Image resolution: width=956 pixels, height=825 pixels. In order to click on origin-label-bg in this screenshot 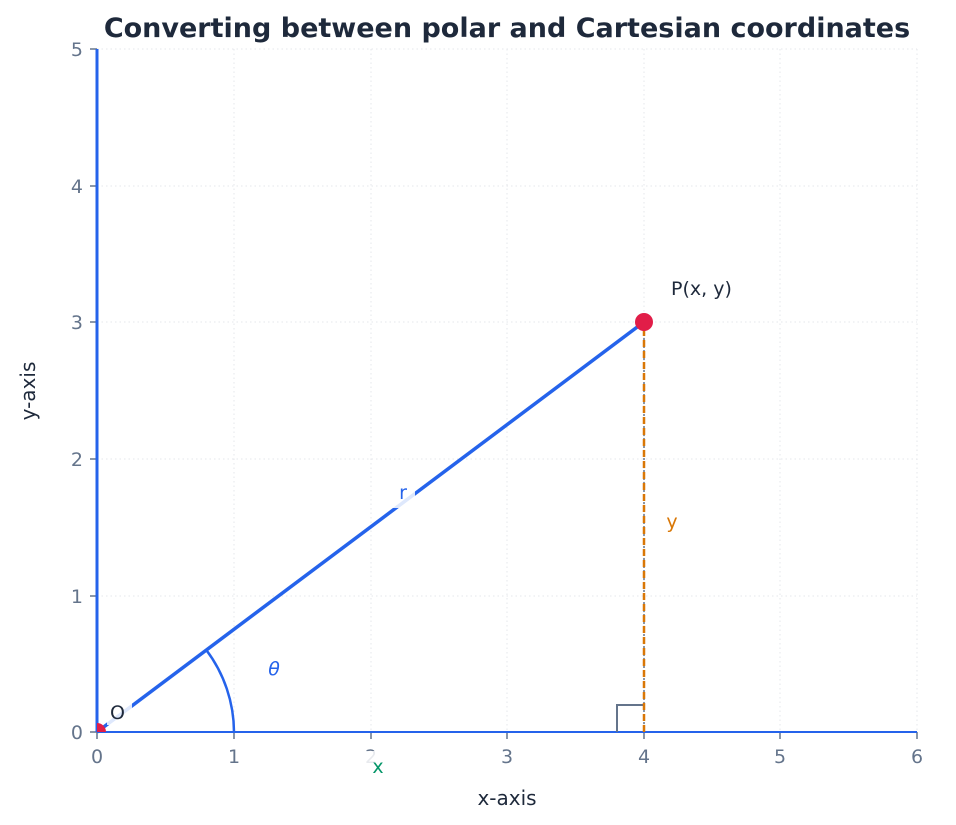, I will do `click(119, 712)`.